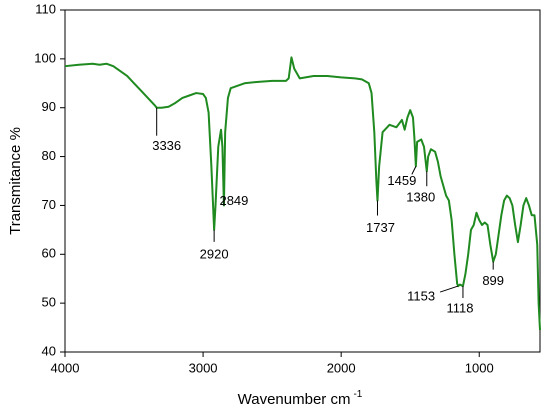 The height and width of the screenshot is (412, 550). I want to click on x-tick-label: 1000, so click(479, 367).